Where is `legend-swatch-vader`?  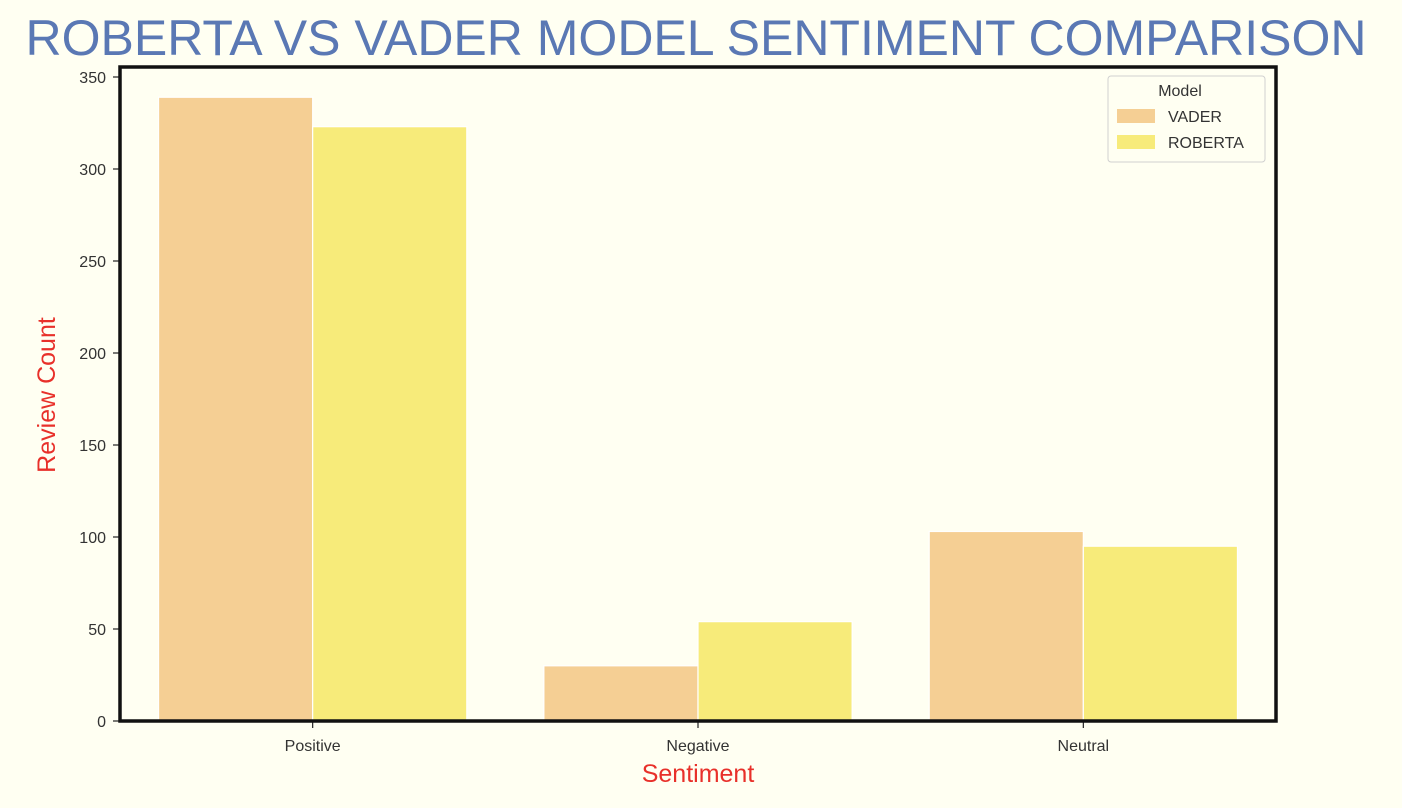
legend-swatch-vader is located at coordinates (1136, 116).